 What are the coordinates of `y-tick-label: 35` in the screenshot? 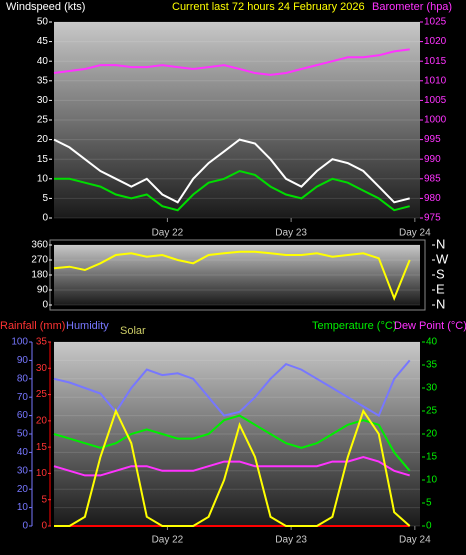 It's located at (43, 80).